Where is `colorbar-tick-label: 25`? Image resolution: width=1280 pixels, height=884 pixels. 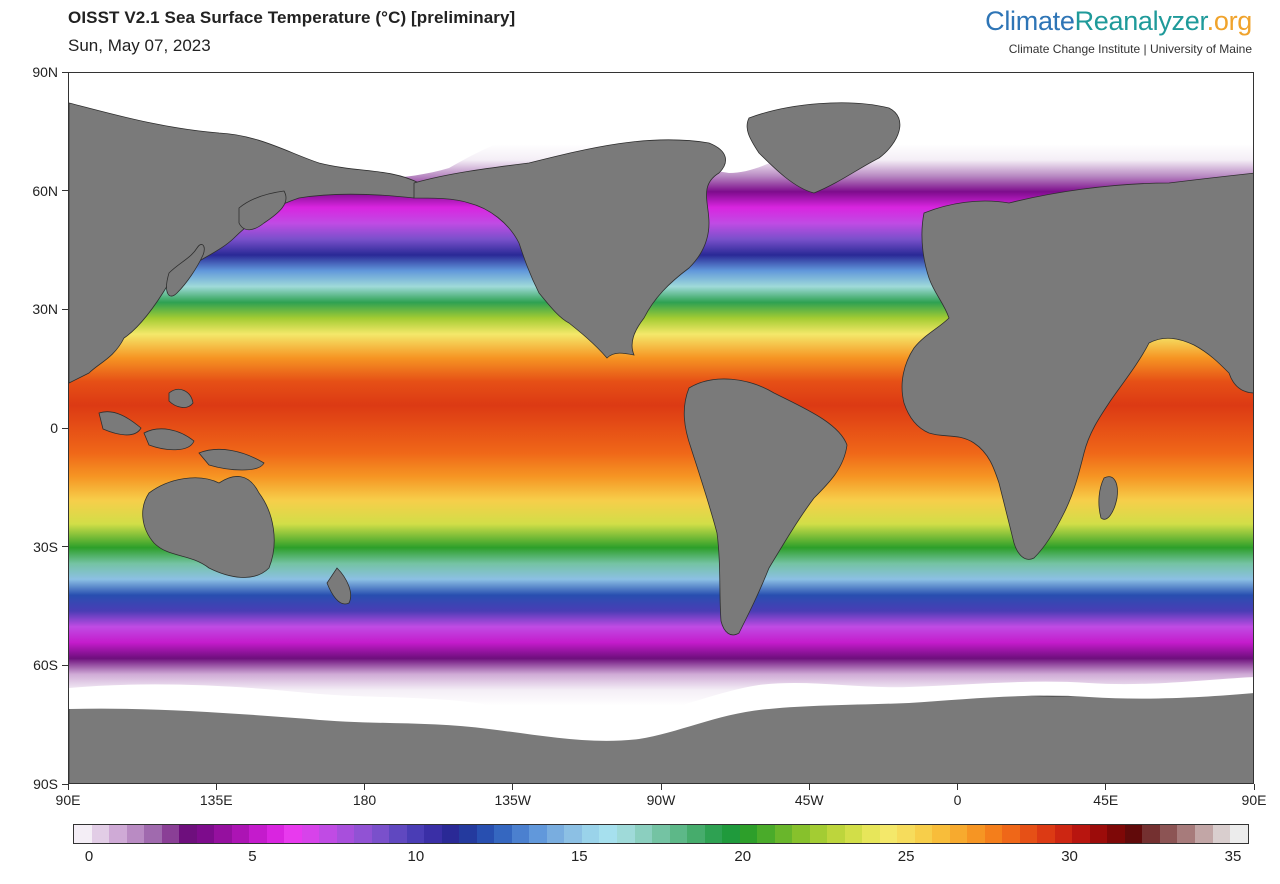
colorbar-tick-label: 25 is located at coordinates (906, 856).